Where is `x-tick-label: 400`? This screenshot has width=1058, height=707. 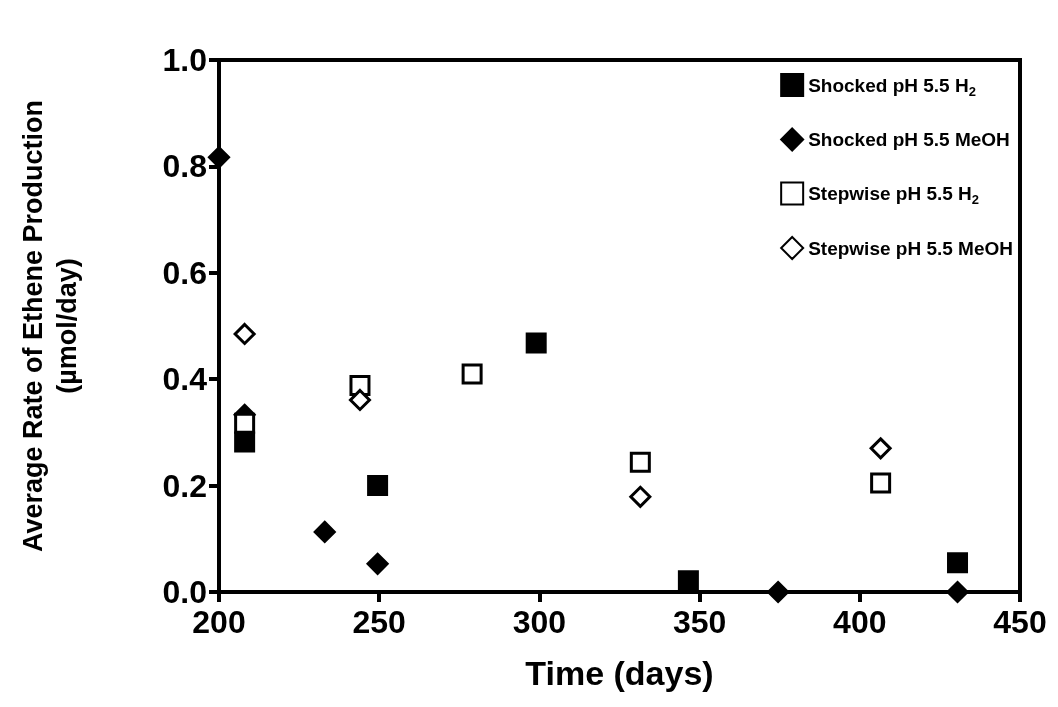 x-tick-label: 400 is located at coordinates (860, 622).